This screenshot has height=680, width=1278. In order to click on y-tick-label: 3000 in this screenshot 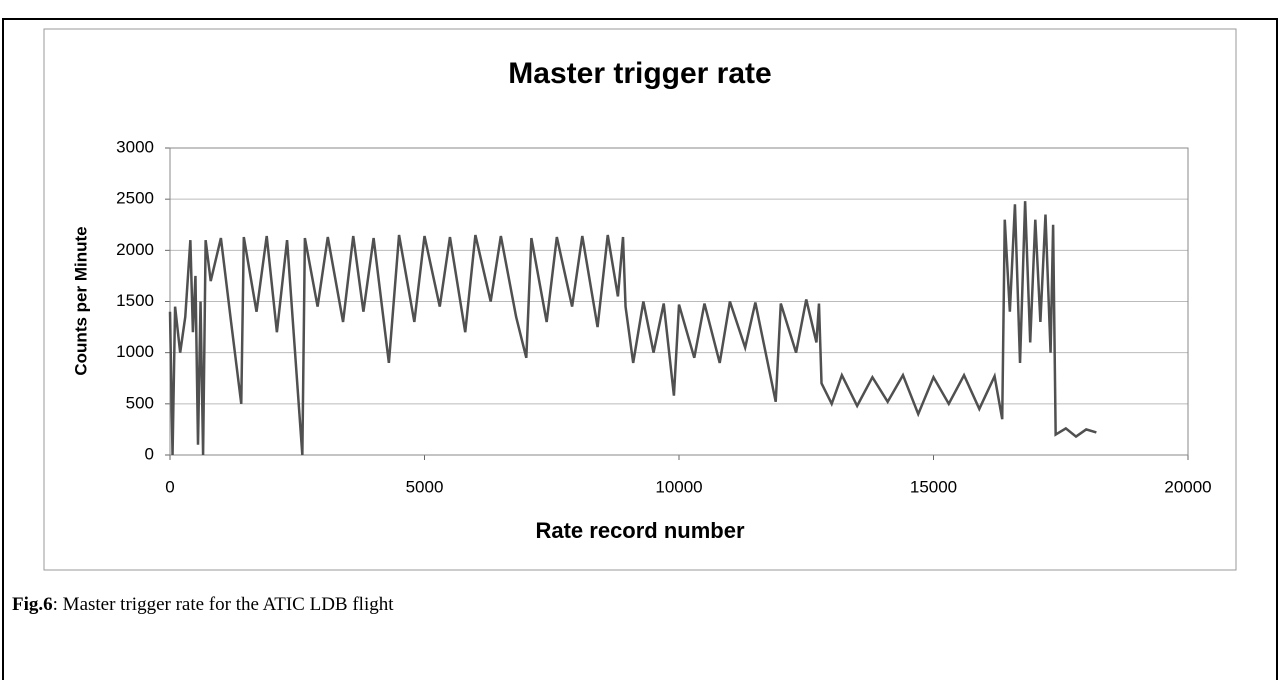, I will do `click(135, 146)`.